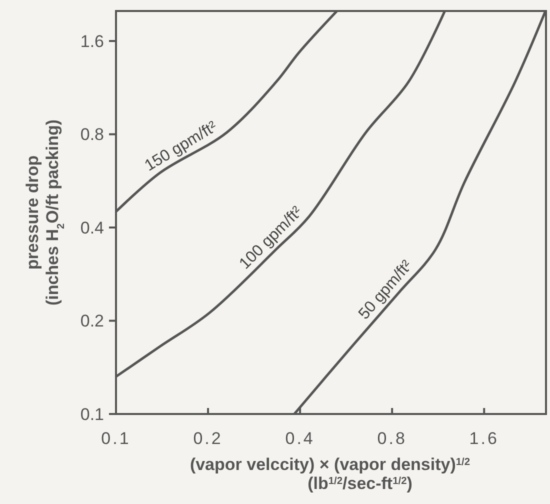  What do you see at coordinates (300, 438) in the screenshot?
I see `x-tick-label: 0.4` at bounding box center [300, 438].